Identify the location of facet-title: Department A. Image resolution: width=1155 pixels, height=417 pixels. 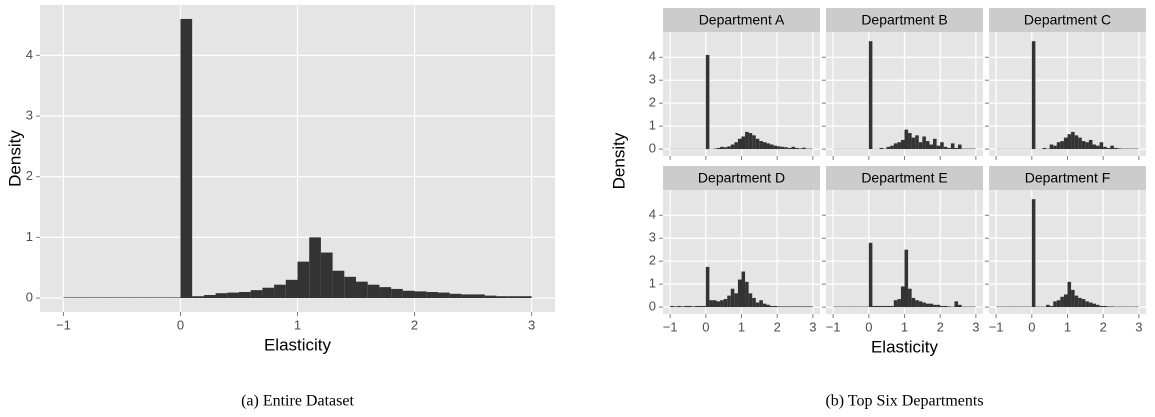
(742, 20).